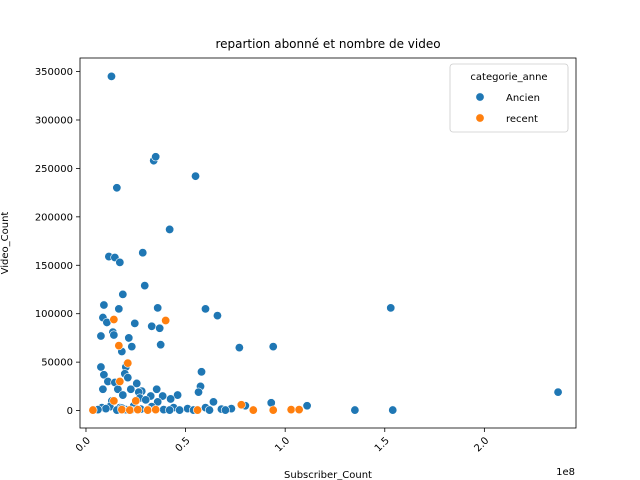 This screenshot has width=640, height=480. What do you see at coordinates (5, 243) in the screenshot?
I see `y-axis-label: Video_Count` at bounding box center [5, 243].